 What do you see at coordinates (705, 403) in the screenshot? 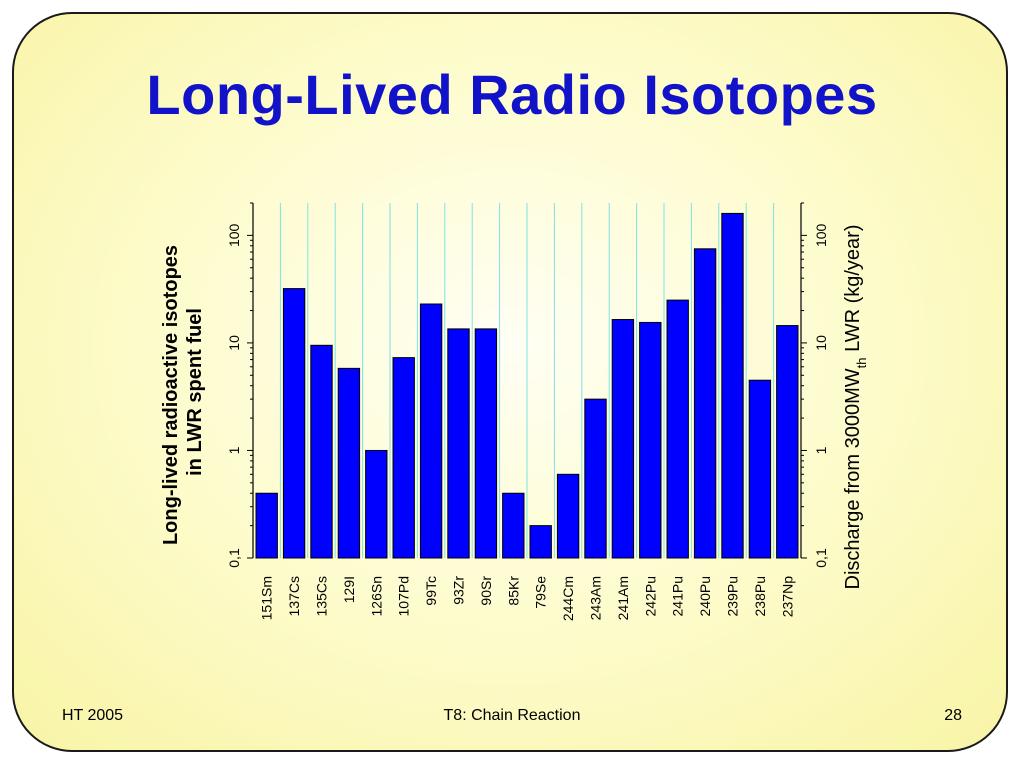
I see `bar-240Pu` at bounding box center [705, 403].